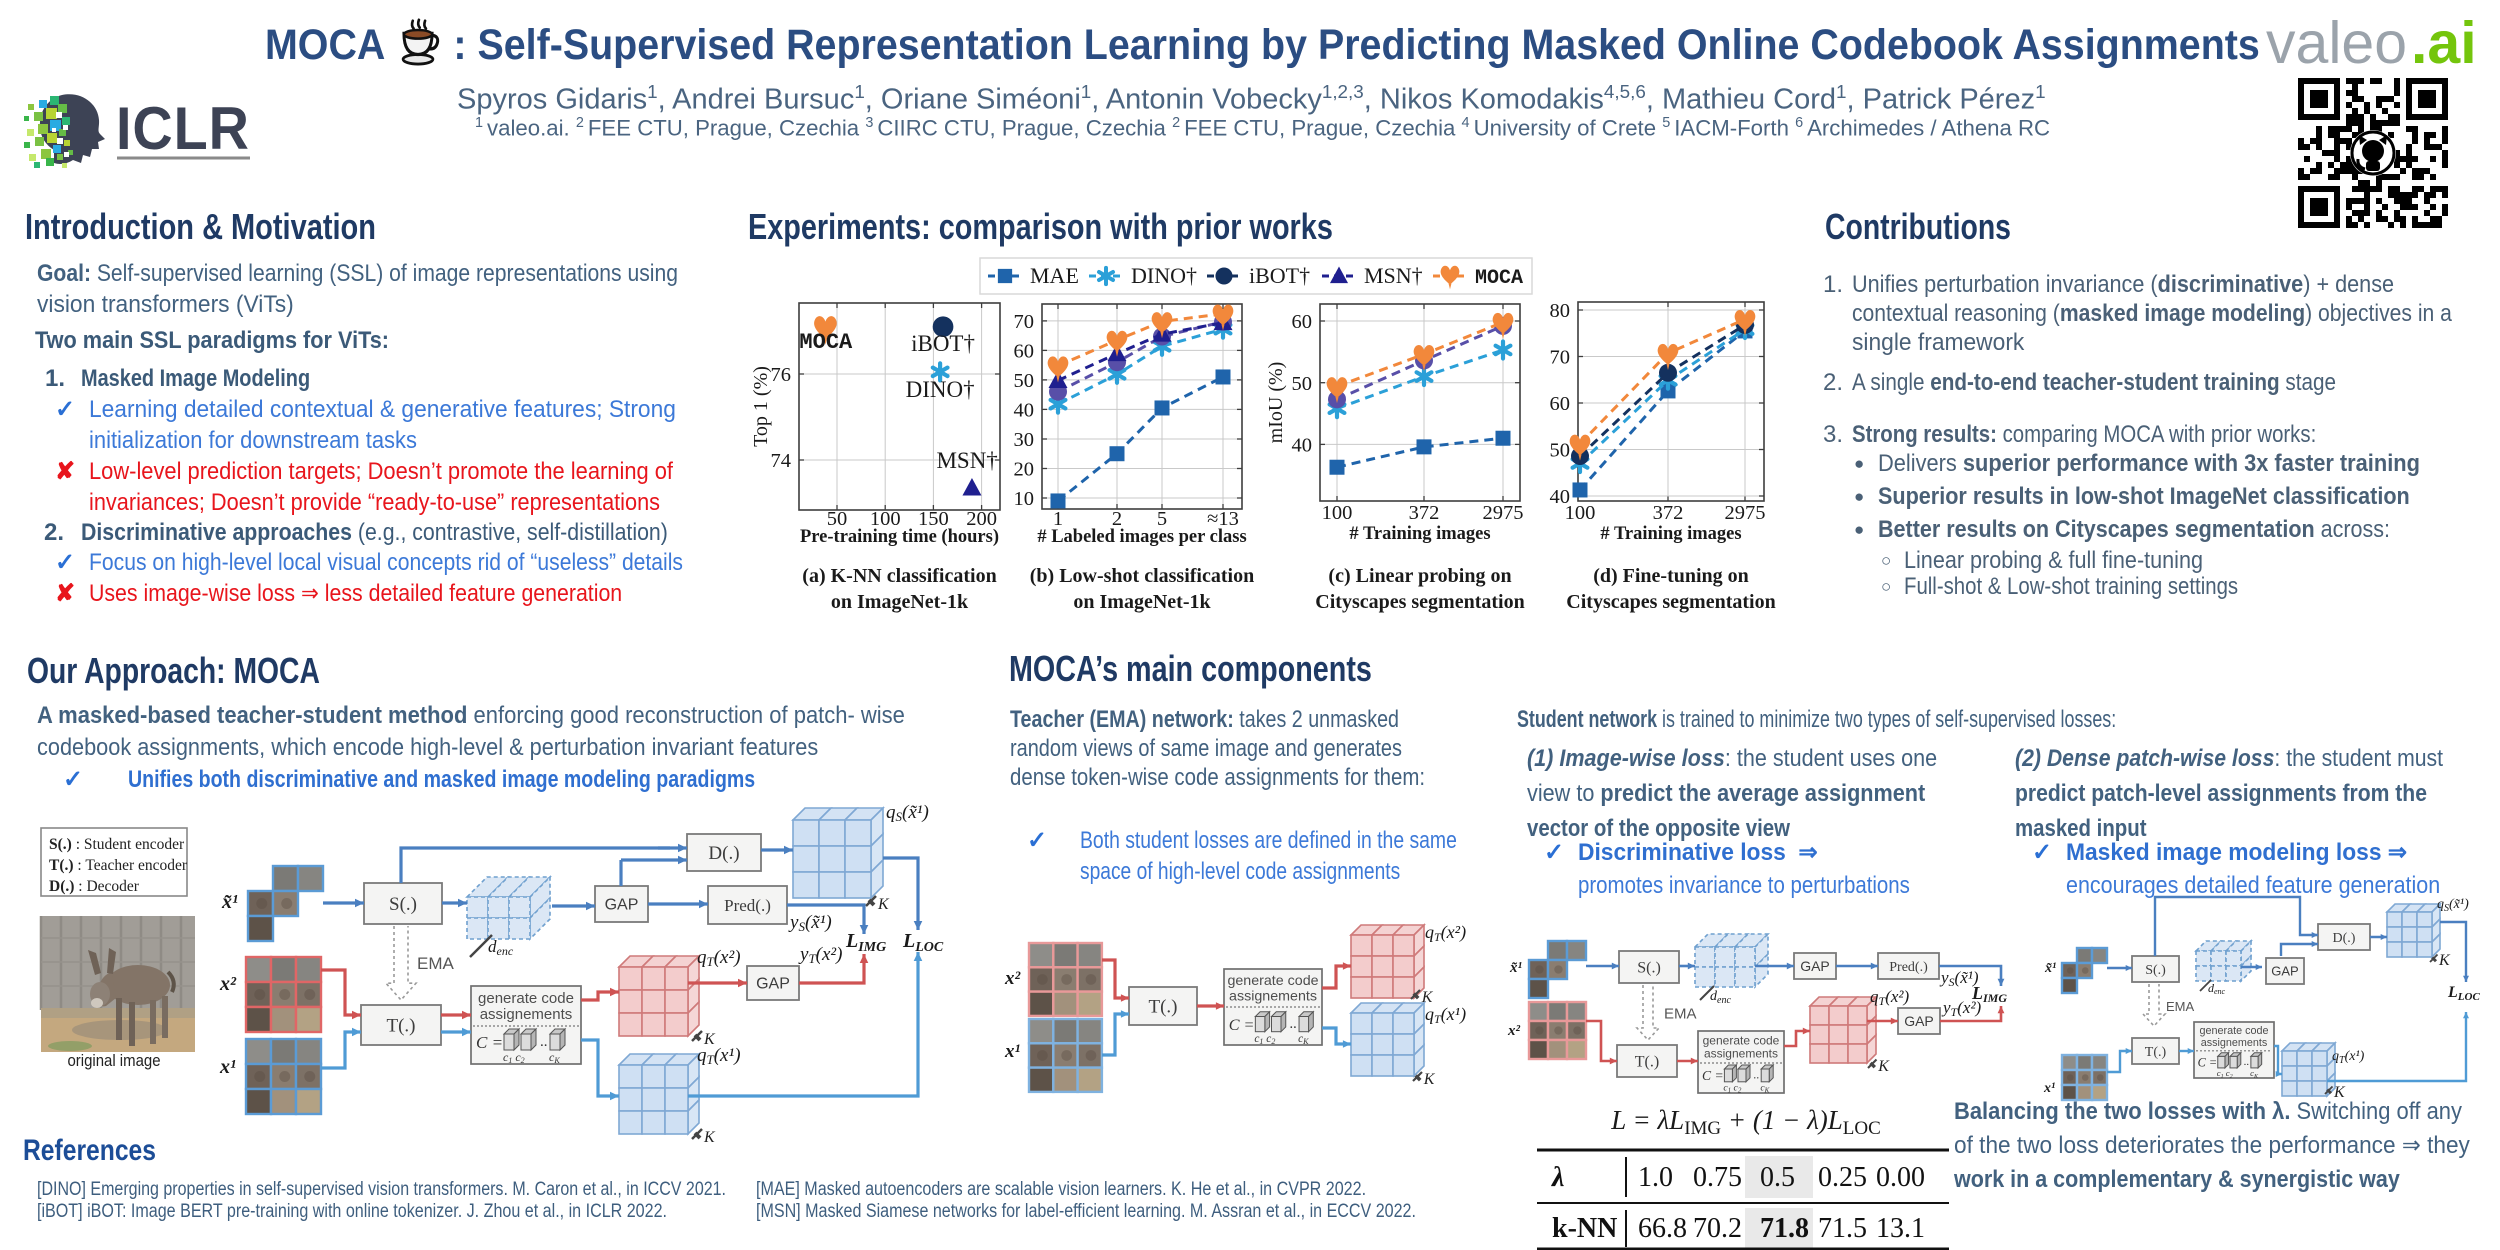  Describe the element at coordinates (1557, 1177) in the screenshot. I see `svg-text: λ` at that location.